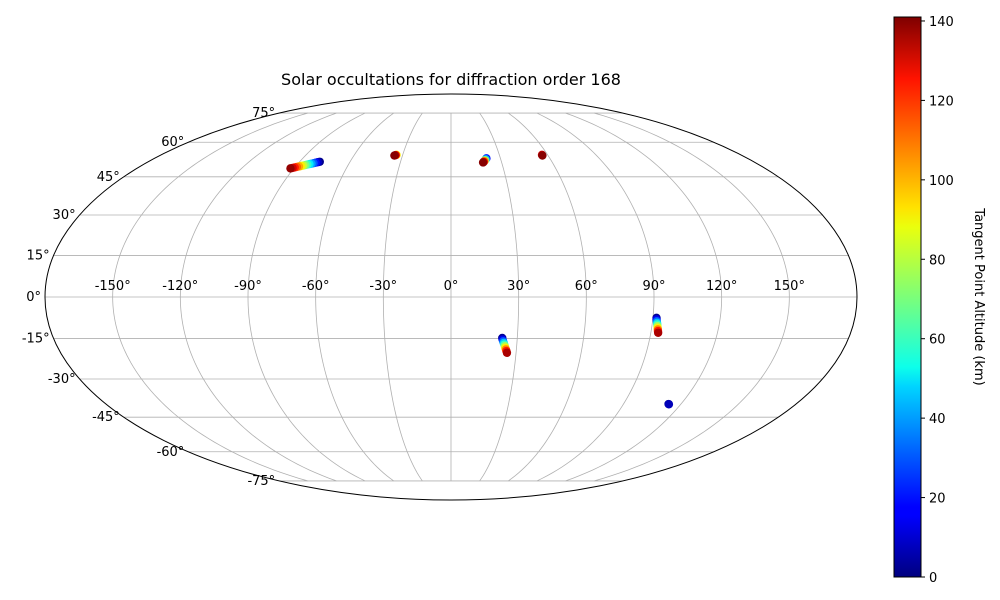 This screenshot has height=600, width=1000. I want to click on lat-tick-label: 45°, so click(108, 177).